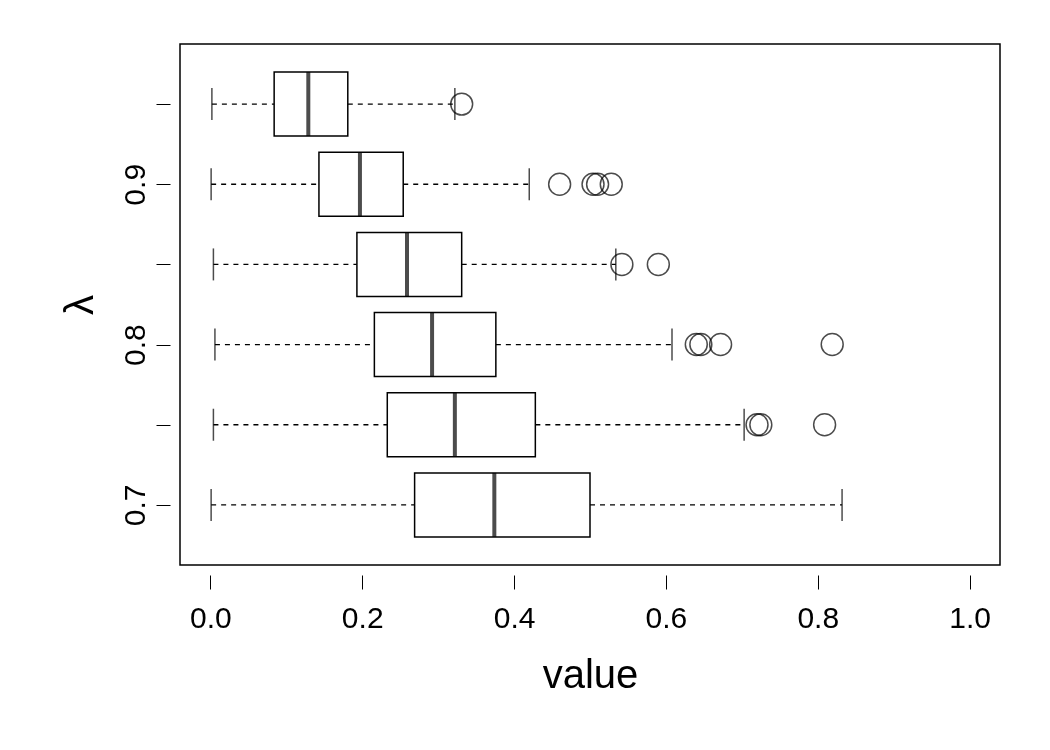 This screenshot has width=1050, height=750. I want to click on x-tick-label: 1.0, so click(970, 617).